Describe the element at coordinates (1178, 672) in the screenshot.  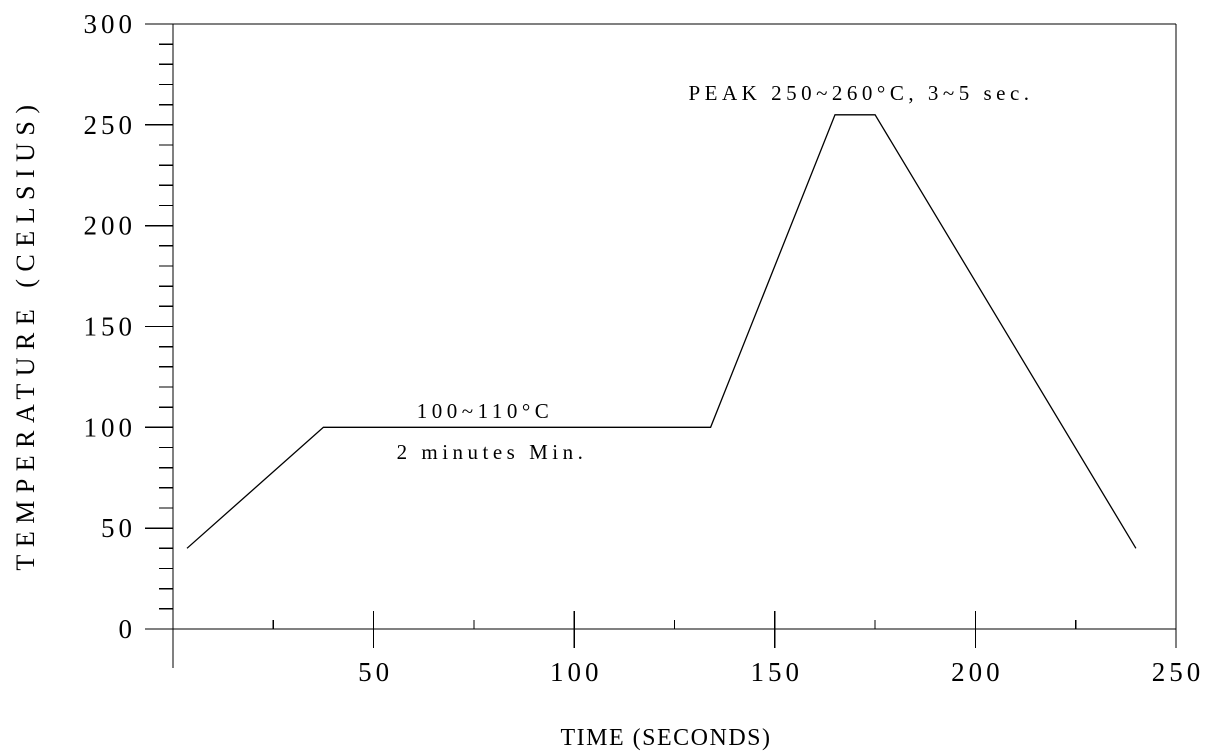
I see `x-tick-label: 250` at that location.